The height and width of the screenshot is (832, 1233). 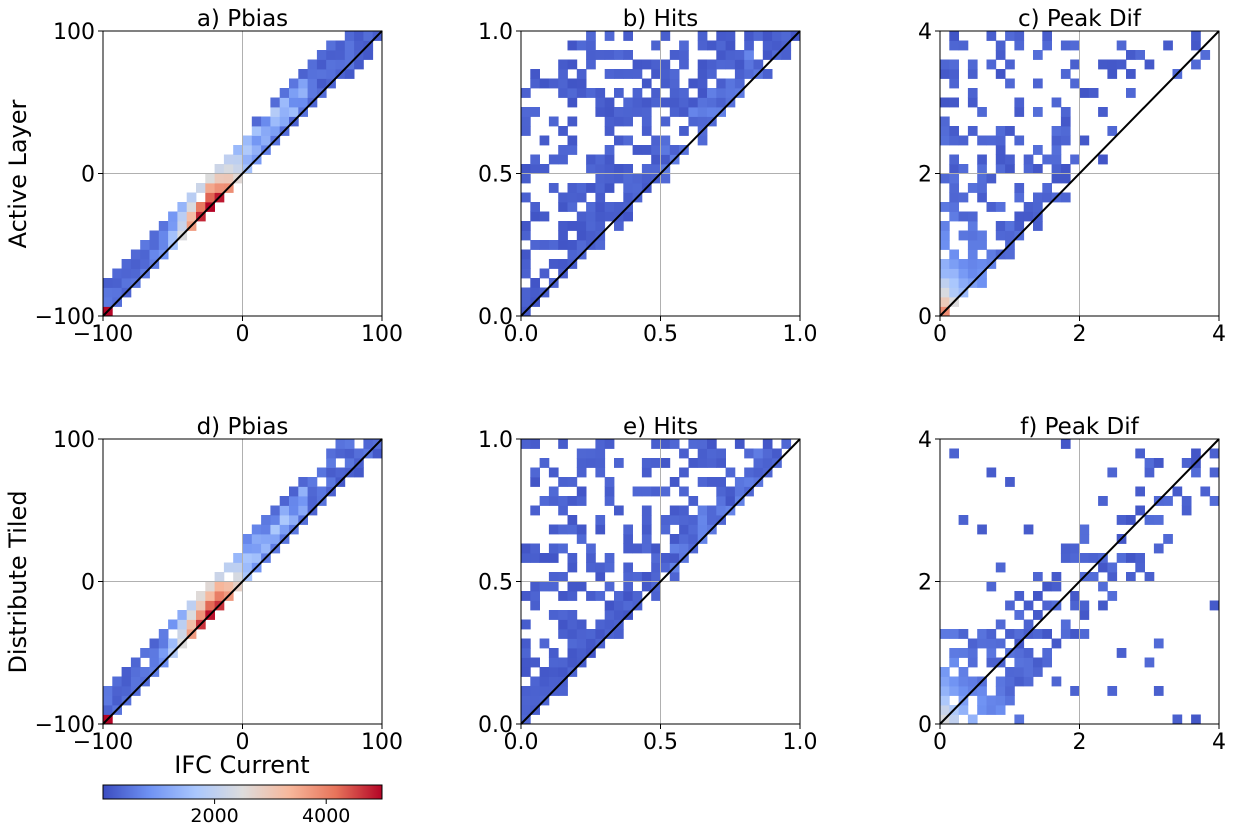 I want to click on panel-title: a) Pbias, so click(x=242, y=19).